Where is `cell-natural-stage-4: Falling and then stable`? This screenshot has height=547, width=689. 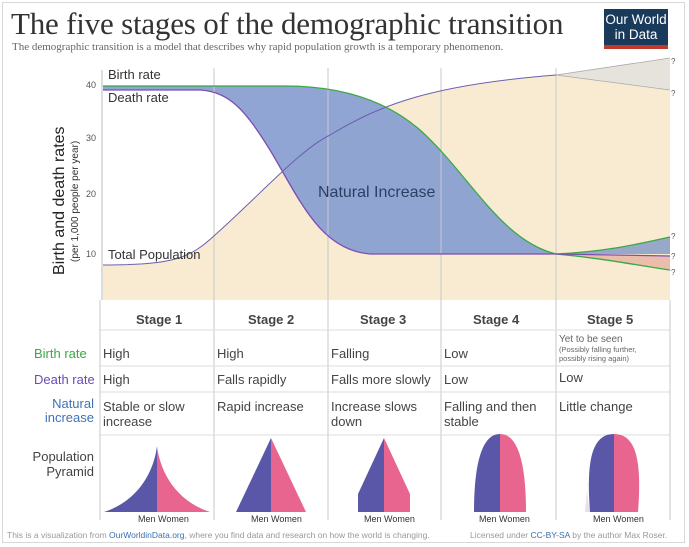 cell-natural-stage-4: Falling and then stable is located at coordinates (490, 414).